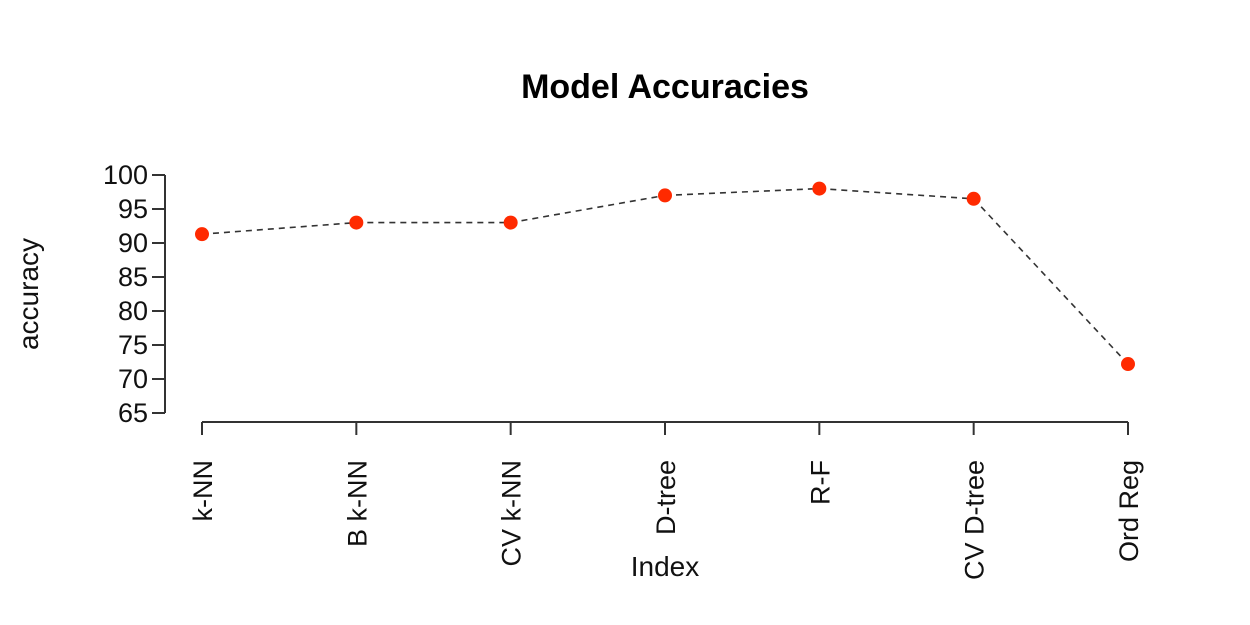 This screenshot has width=1250, height=625. Describe the element at coordinates (133, 277) in the screenshot. I see `y-tick-label: 85` at that location.